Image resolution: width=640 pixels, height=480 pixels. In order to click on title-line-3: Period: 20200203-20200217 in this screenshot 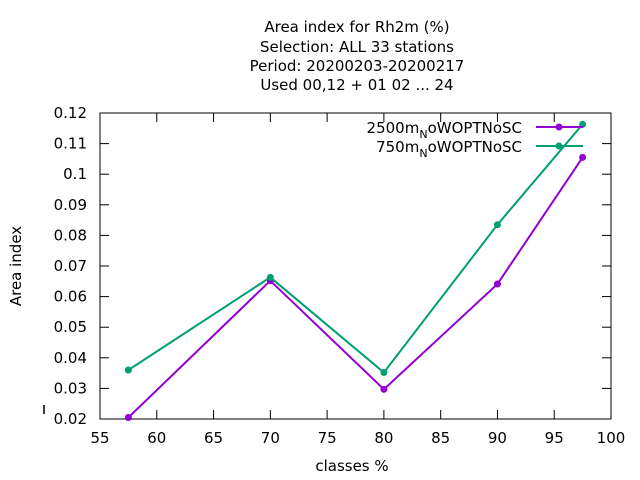, I will do `click(357, 66)`.